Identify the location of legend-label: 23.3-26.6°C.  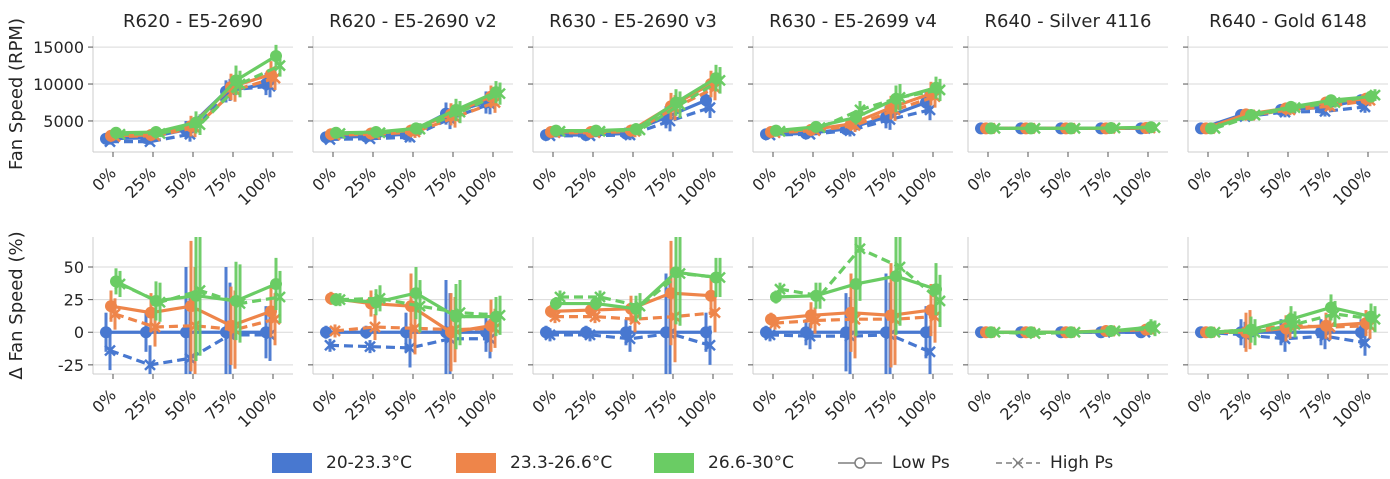
(561, 463).